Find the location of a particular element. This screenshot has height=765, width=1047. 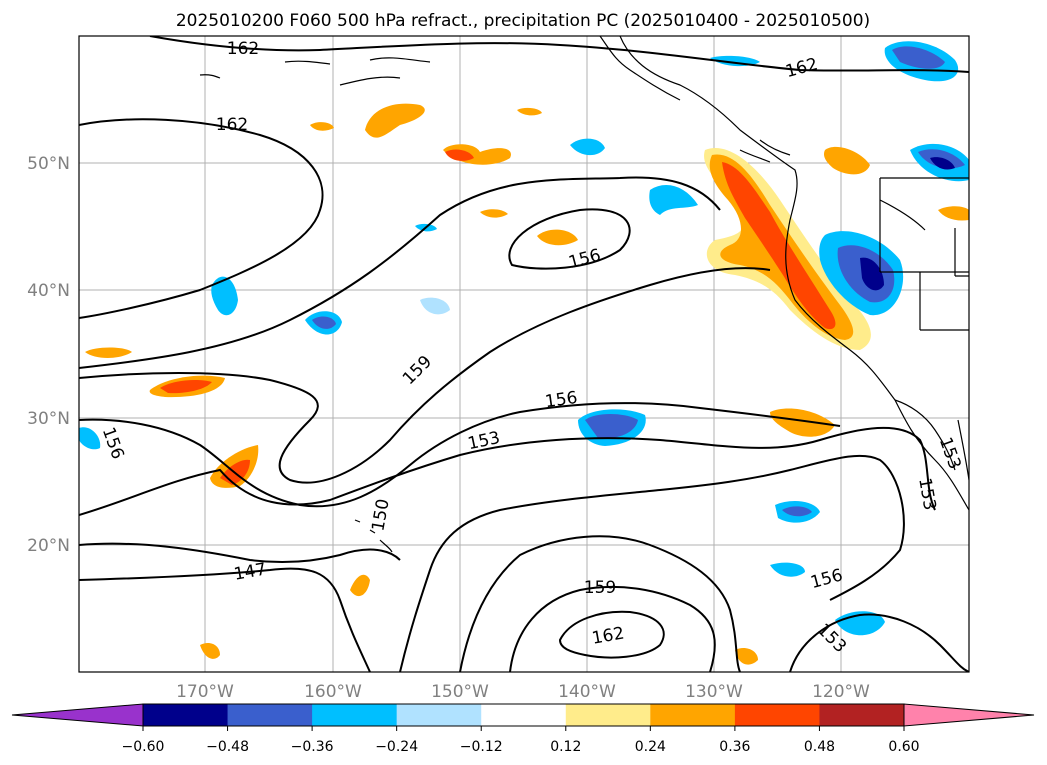

colorbar-frame is located at coordinates (523, 715).